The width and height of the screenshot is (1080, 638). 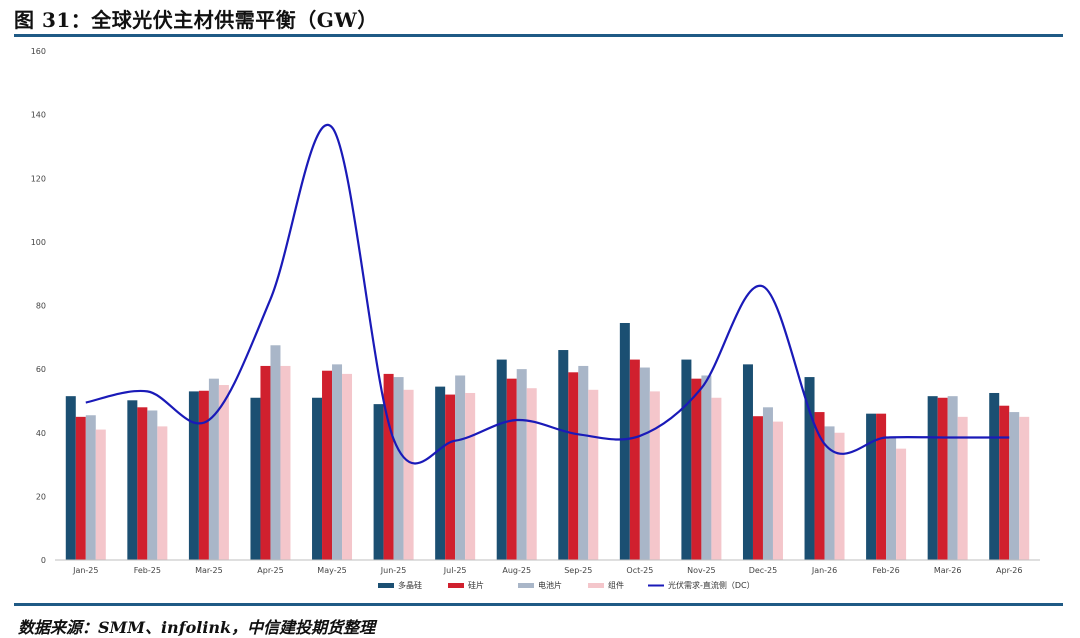 I want to click on x-tick-label: Jun-25, so click(x=393, y=570).